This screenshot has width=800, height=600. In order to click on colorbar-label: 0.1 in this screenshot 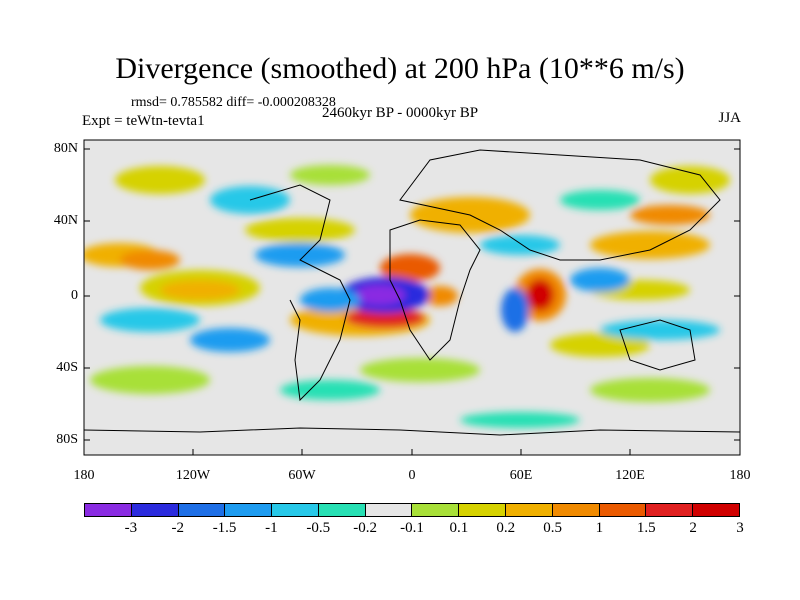, I will do `click(459, 528)`.